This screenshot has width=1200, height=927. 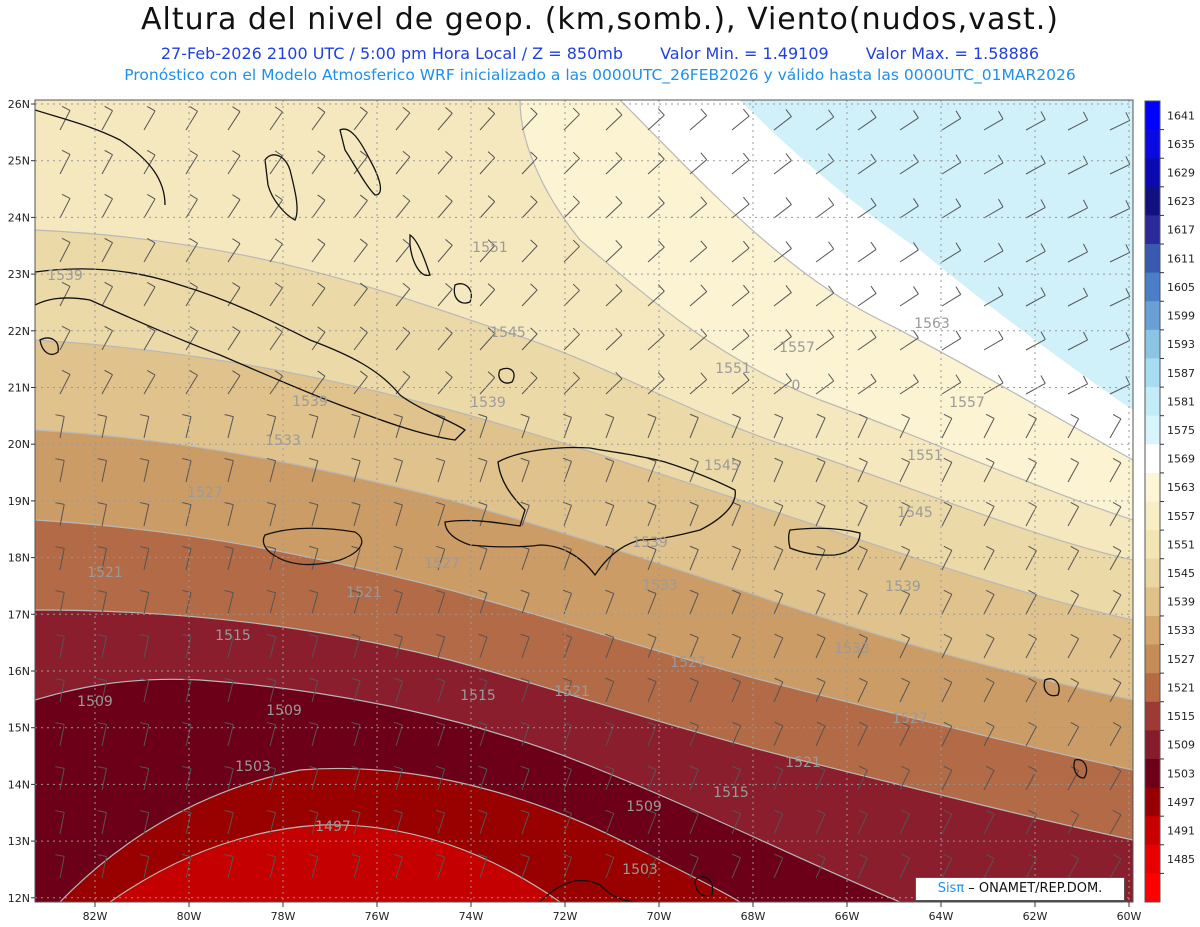 What do you see at coordinates (253, 767) in the screenshot?
I see `contour-label: 1503` at bounding box center [253, 767].